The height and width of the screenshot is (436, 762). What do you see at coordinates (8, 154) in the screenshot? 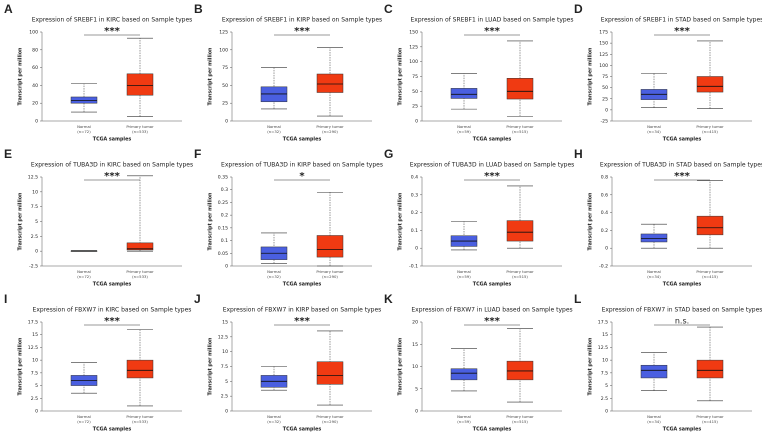
I see `panel-letter: E` at bounding box center [8, 154].